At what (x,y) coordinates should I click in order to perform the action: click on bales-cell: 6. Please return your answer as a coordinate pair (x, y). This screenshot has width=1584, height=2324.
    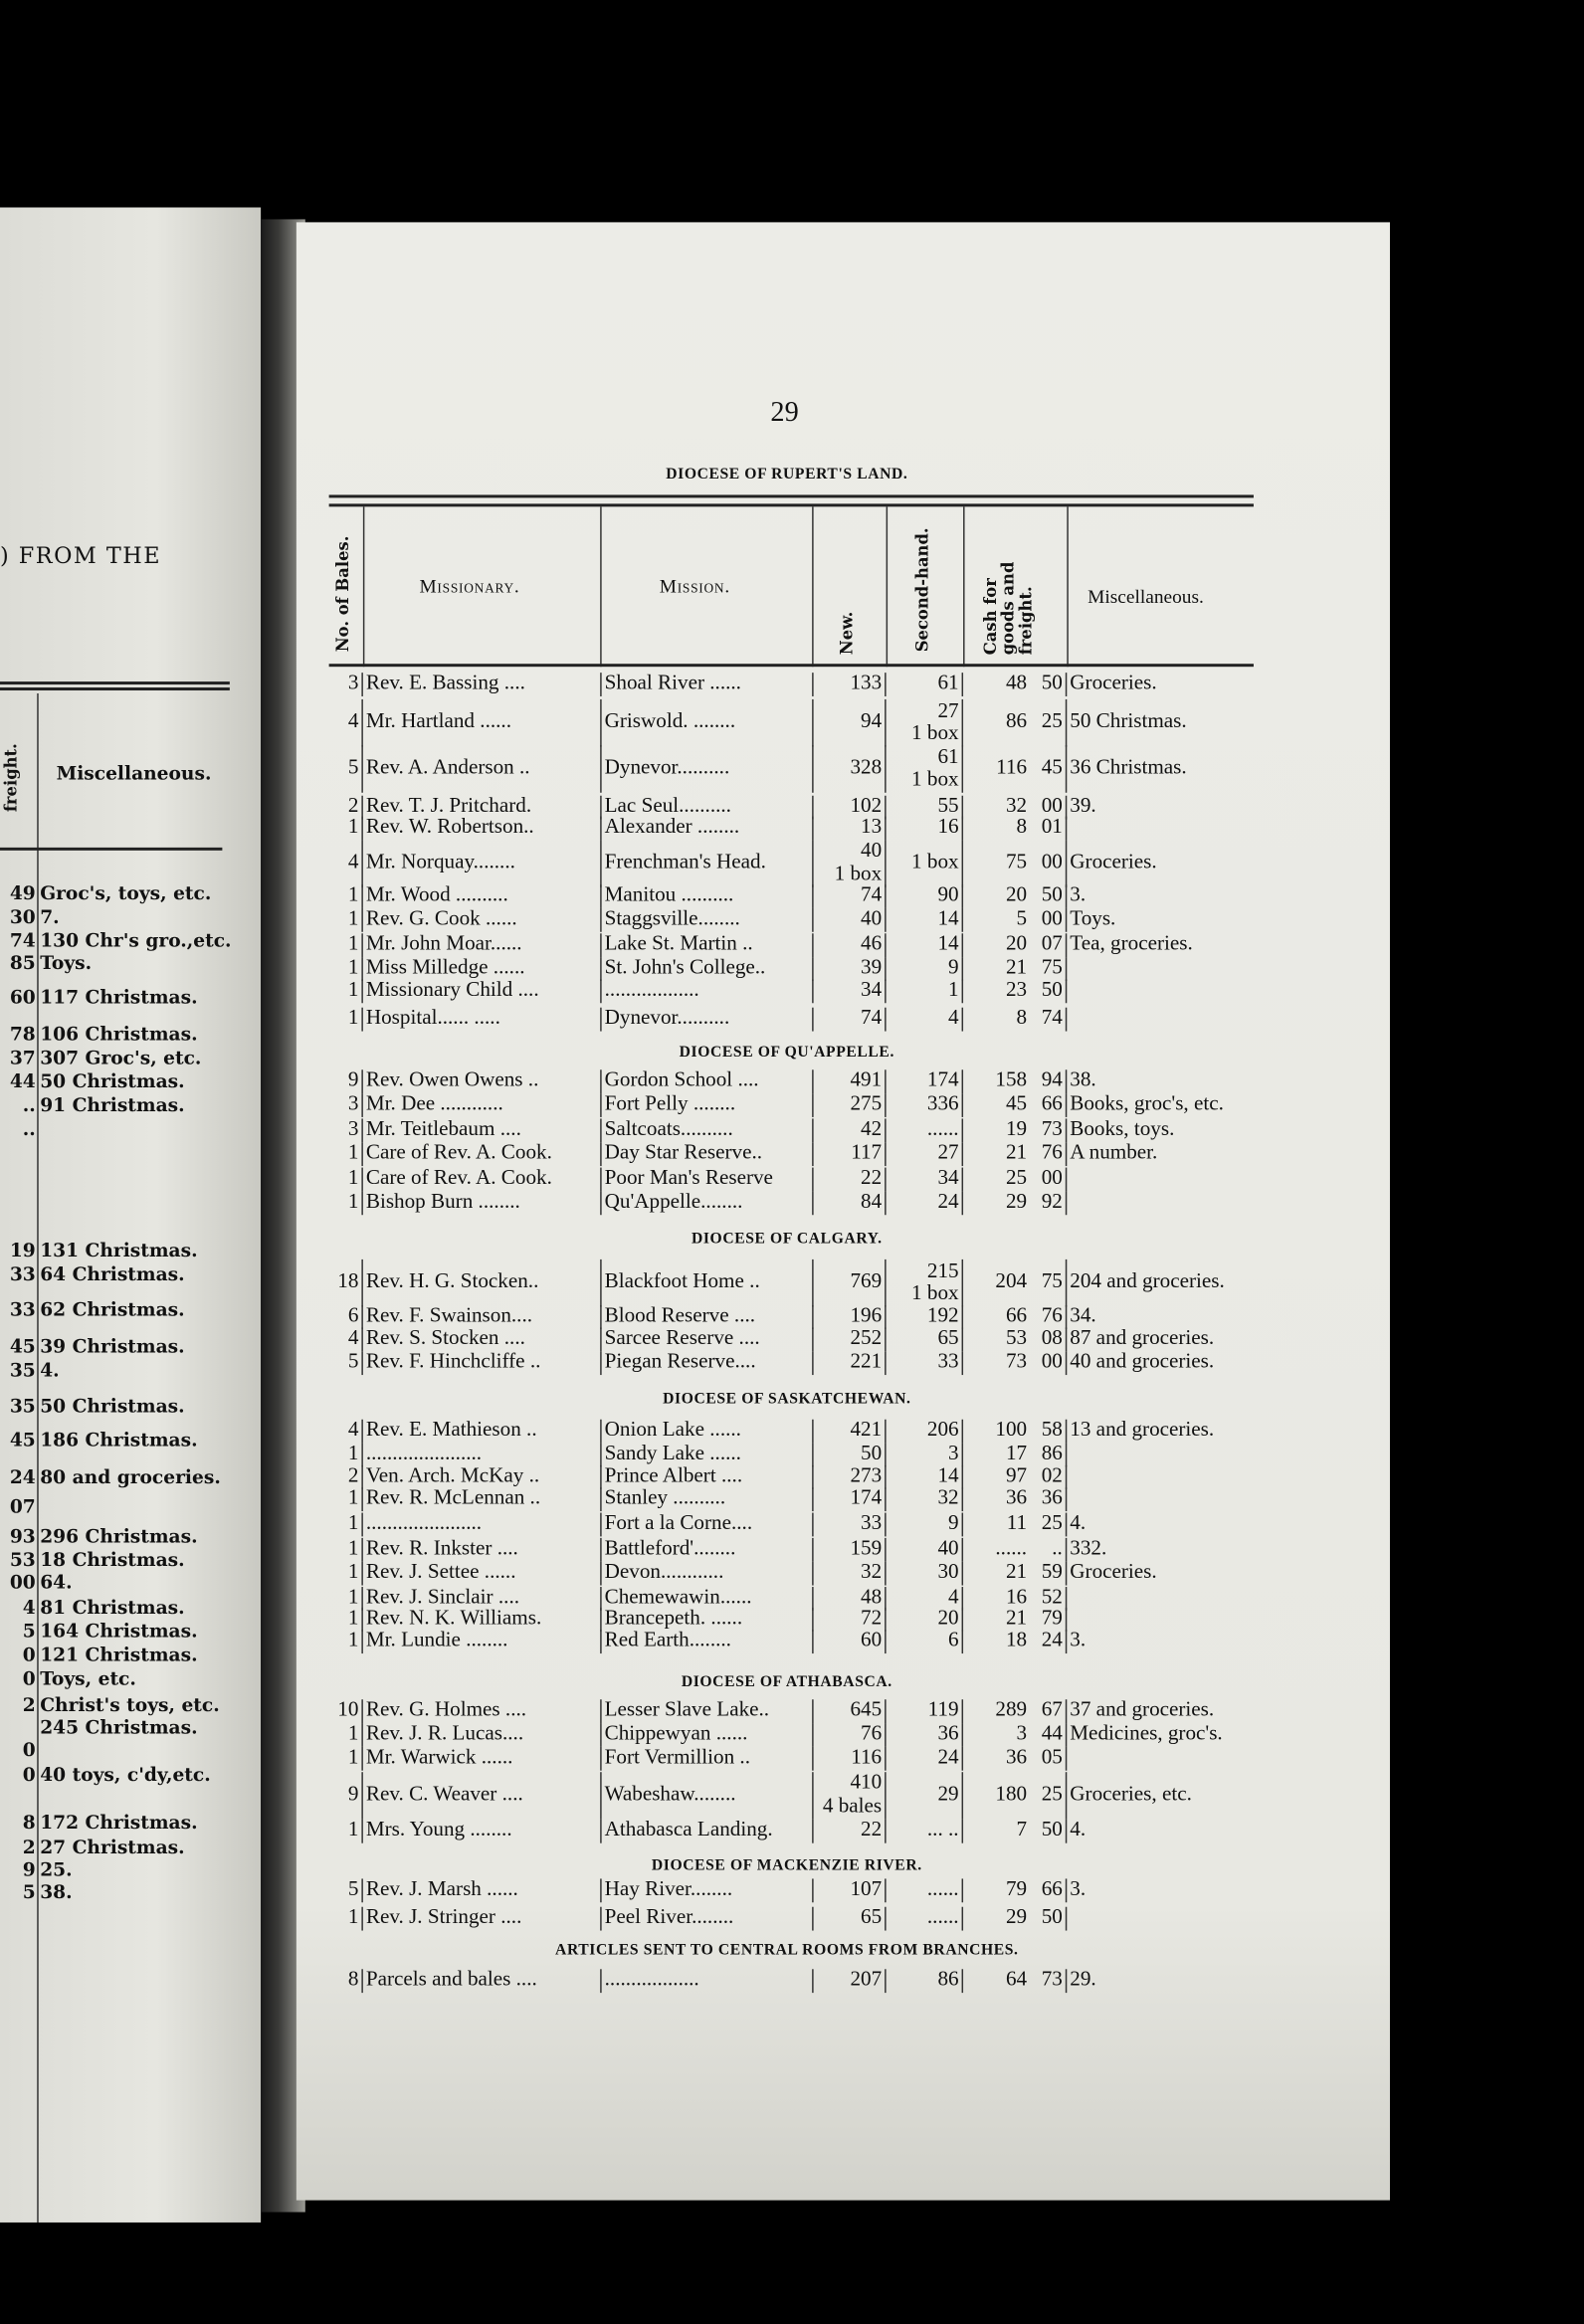
    Looking at the image, I should click on (343, 1317).